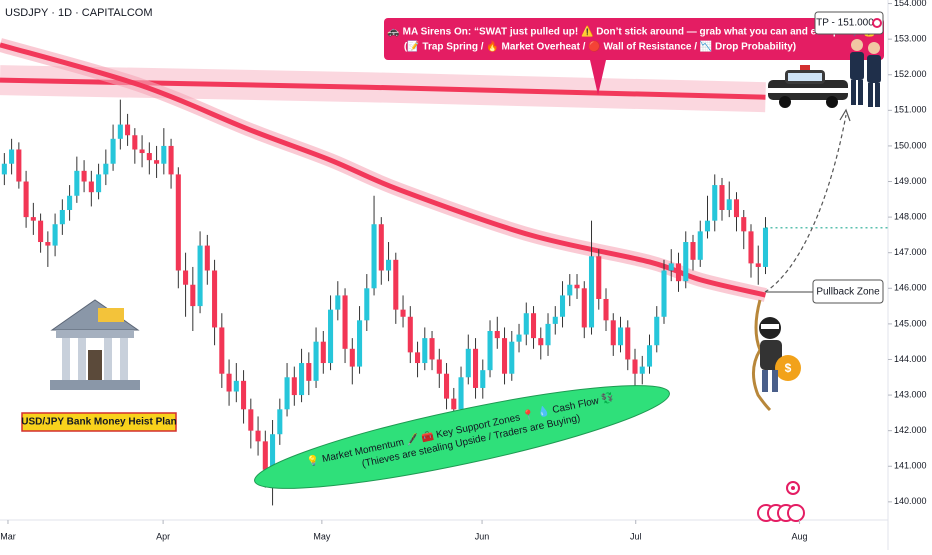 This screenshot has height=555, width=932. I want to click on bank-sign, so click(111, 315).